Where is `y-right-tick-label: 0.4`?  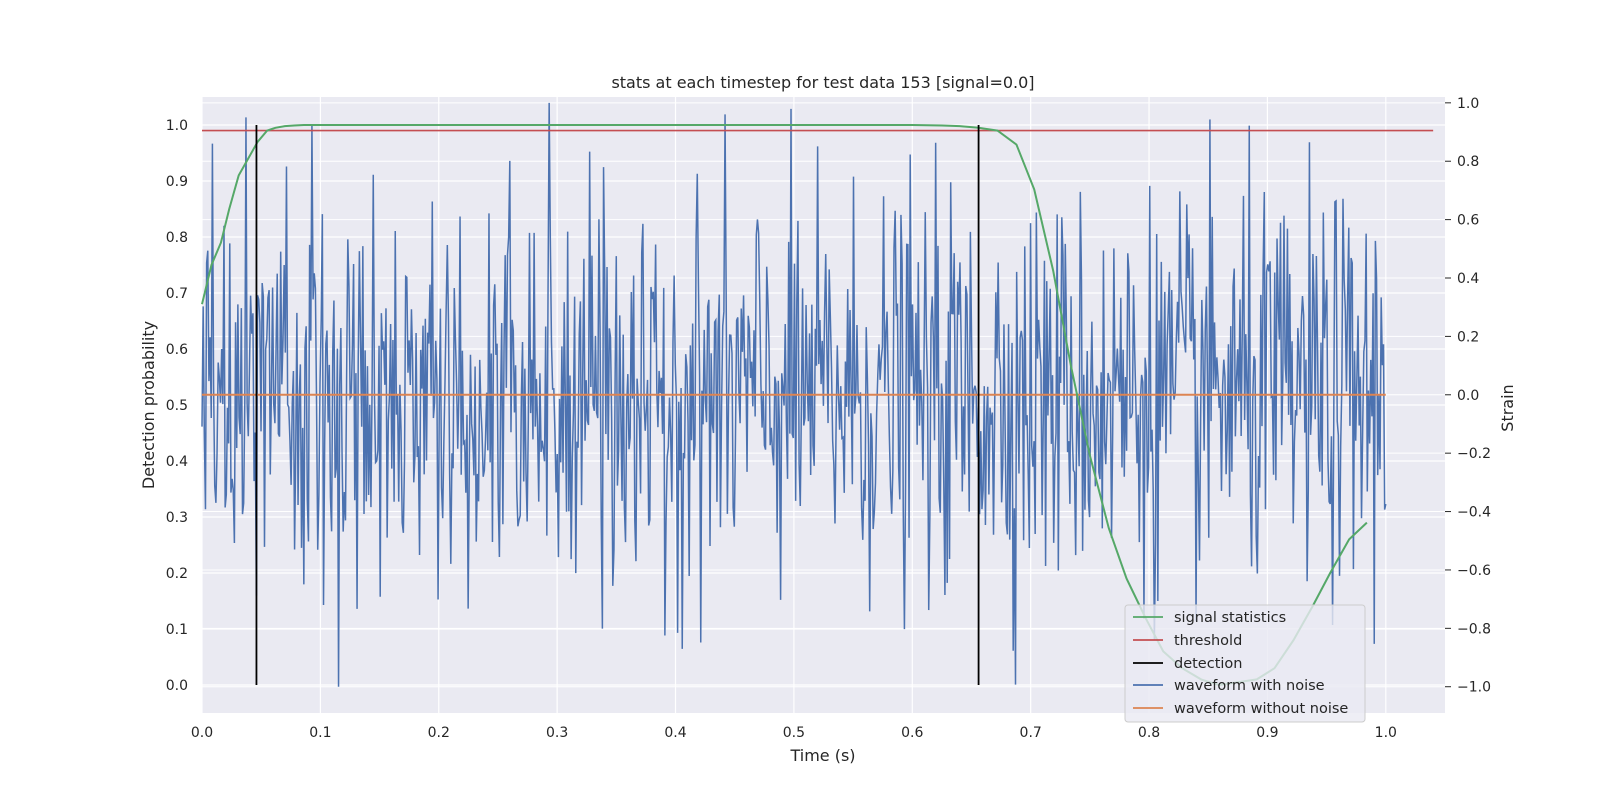
y-right-tick-label: 0.4 is located at coordinates (1468, 279).